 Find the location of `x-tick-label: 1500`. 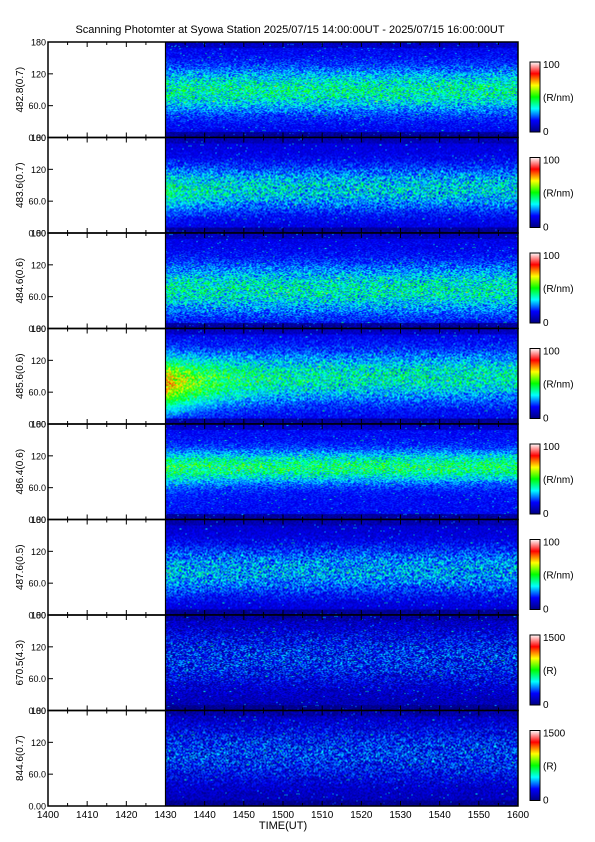

x-tick-label: 1500 is located at coordinates (283, 815).